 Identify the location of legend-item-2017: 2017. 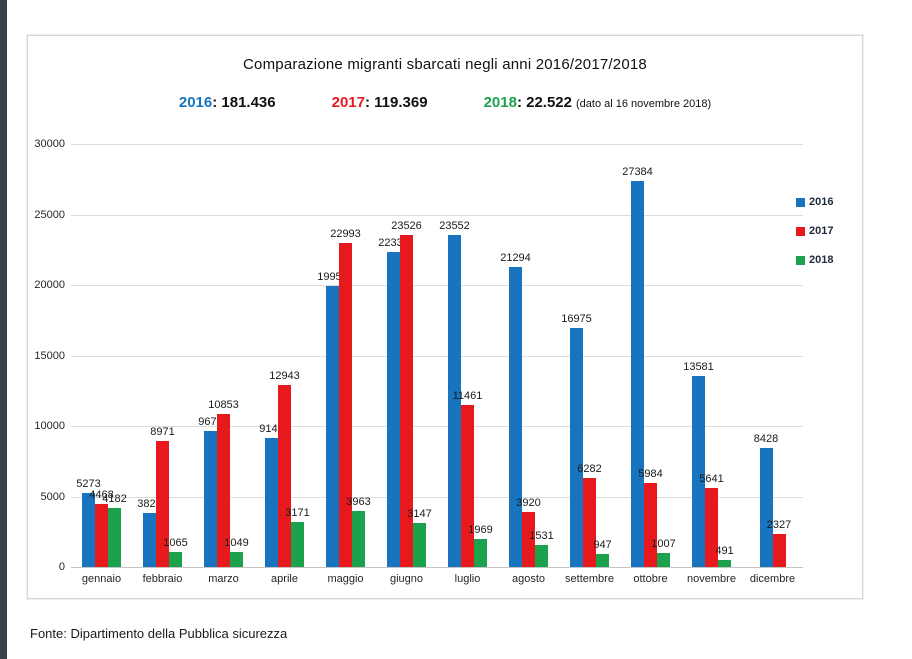
(814, 231).